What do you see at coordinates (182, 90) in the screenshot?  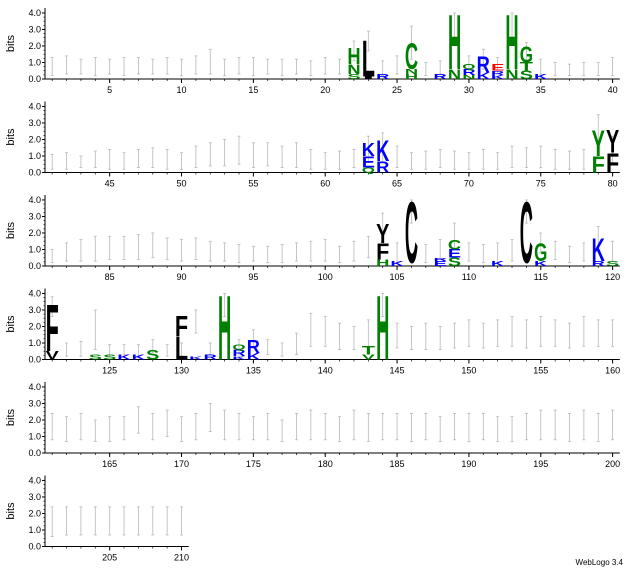 I see `x-tick-label: 10` at bounding box center [182, 90].